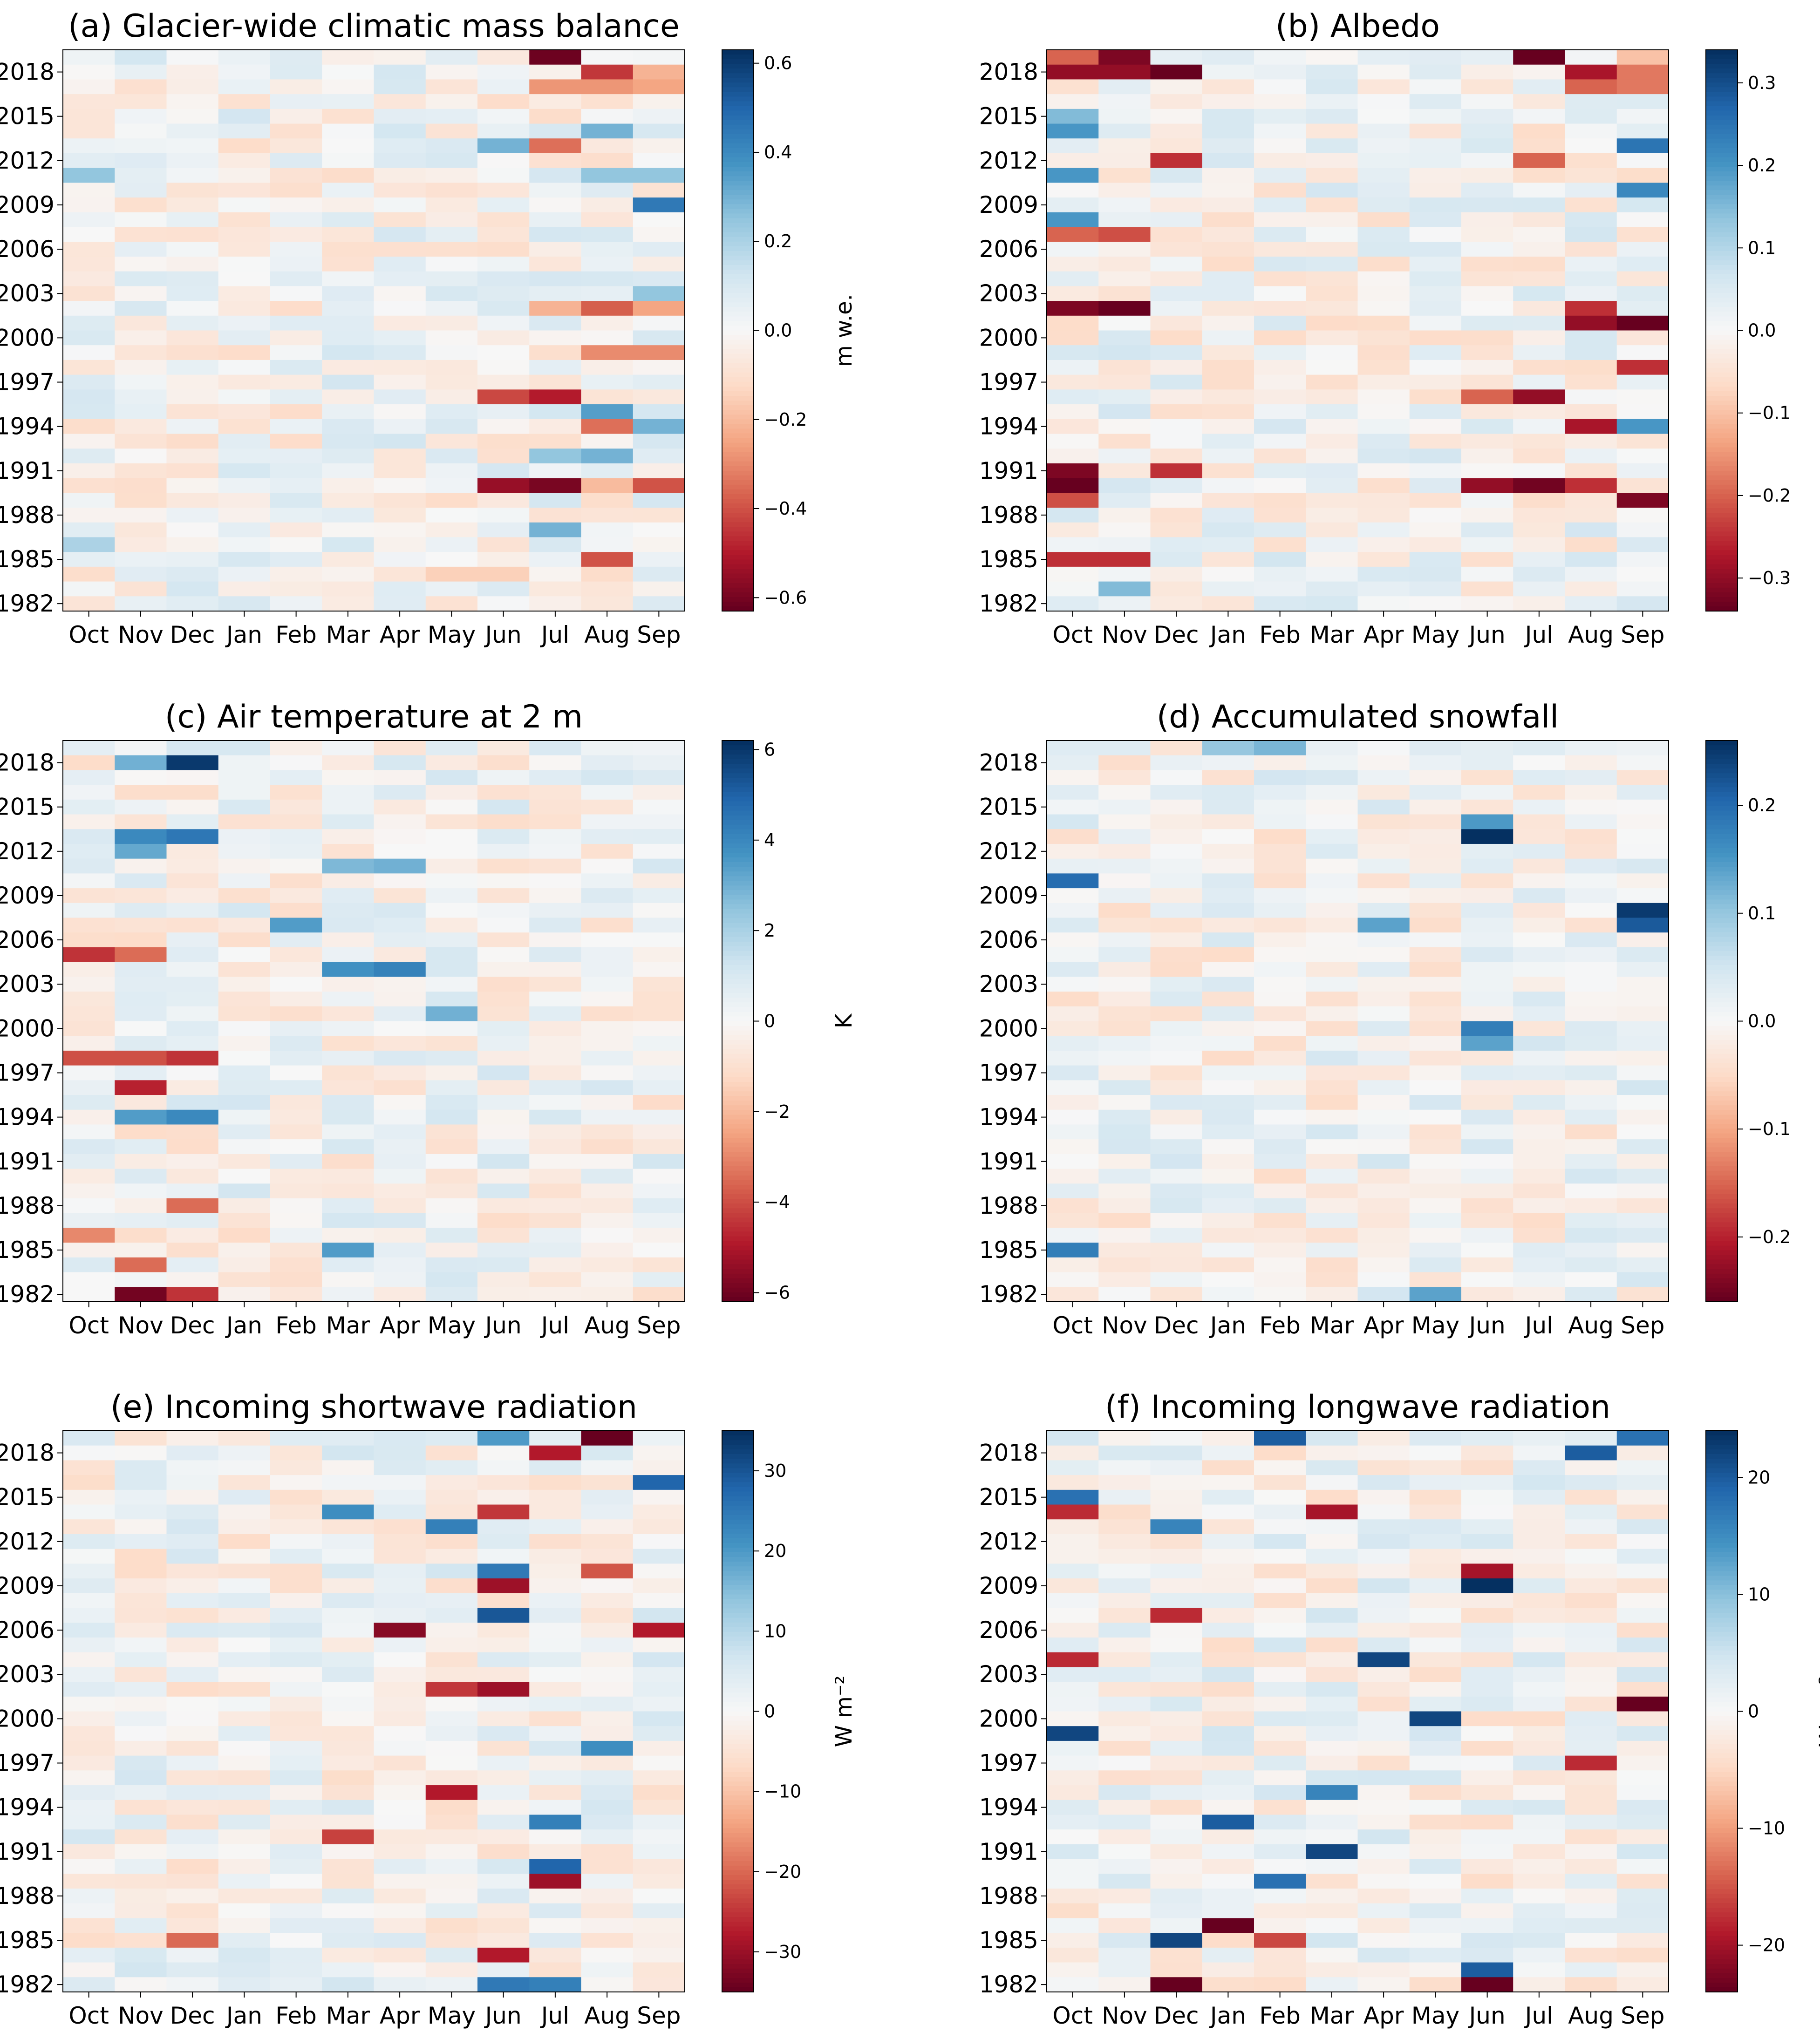  Describe the element at coordinates (27, 293) in the screenshot. I see `y-tick-label: 2003` at that location.